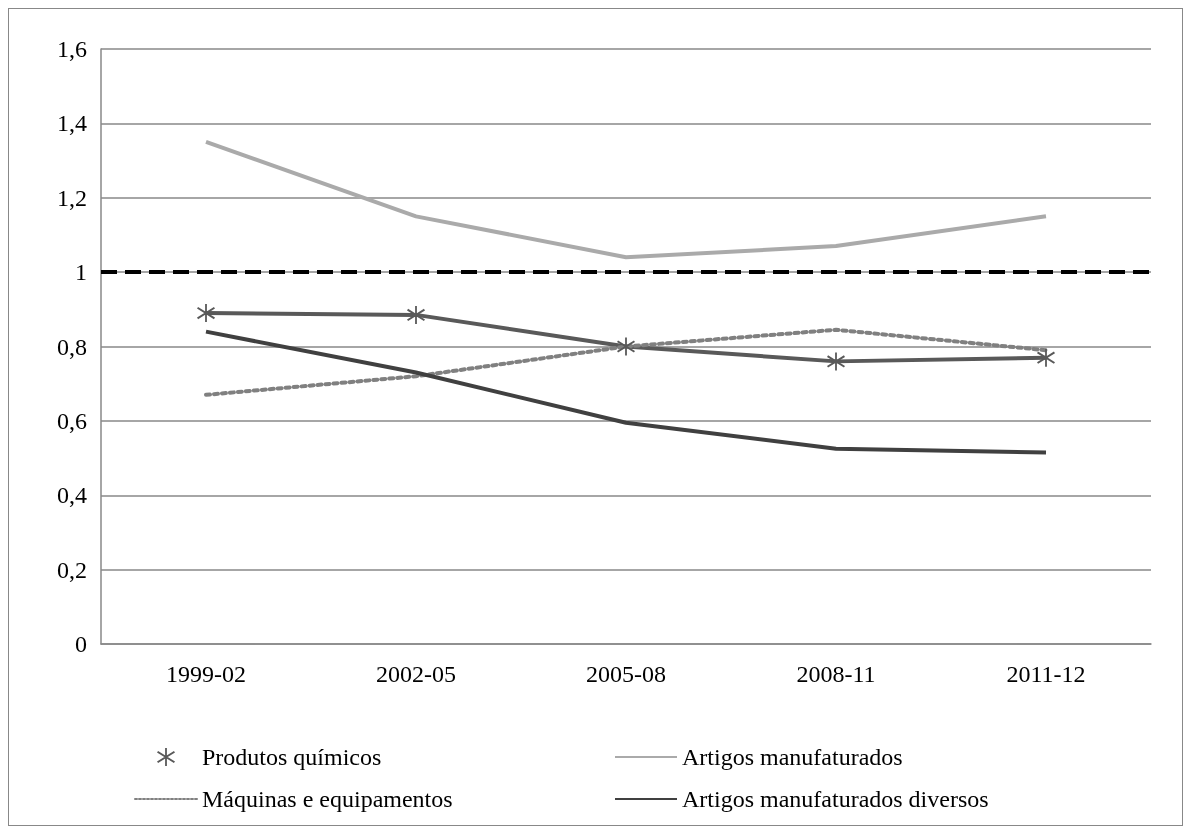 This screenshot has width=1191, height=834. Describe the element at coordinates (72, 346) in the screenshot. I see `y-tick-label: 0,8` at that location.